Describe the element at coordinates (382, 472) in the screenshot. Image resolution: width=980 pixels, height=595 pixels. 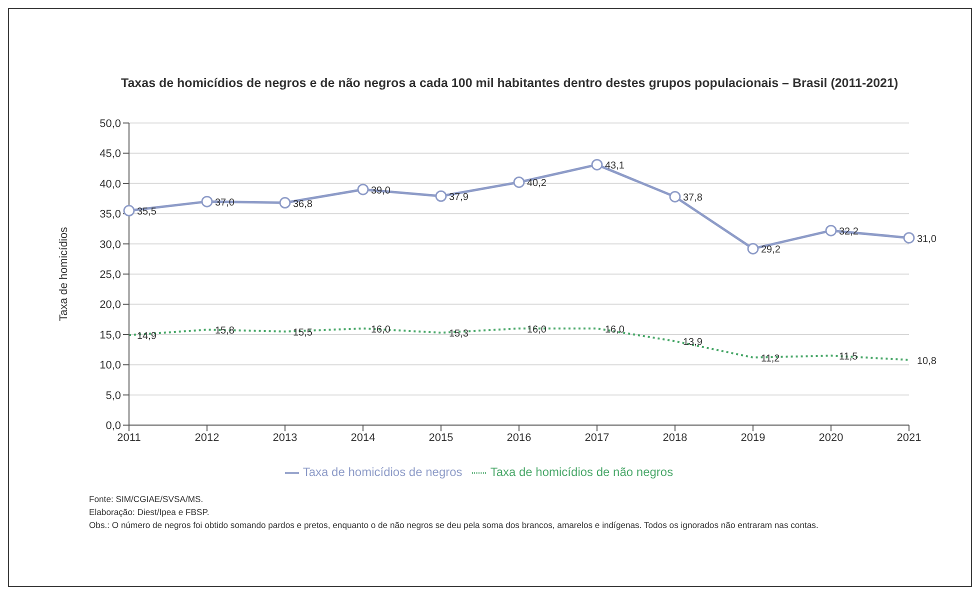
I see `legend-label: Taxa de homicídios de negros` at that location.